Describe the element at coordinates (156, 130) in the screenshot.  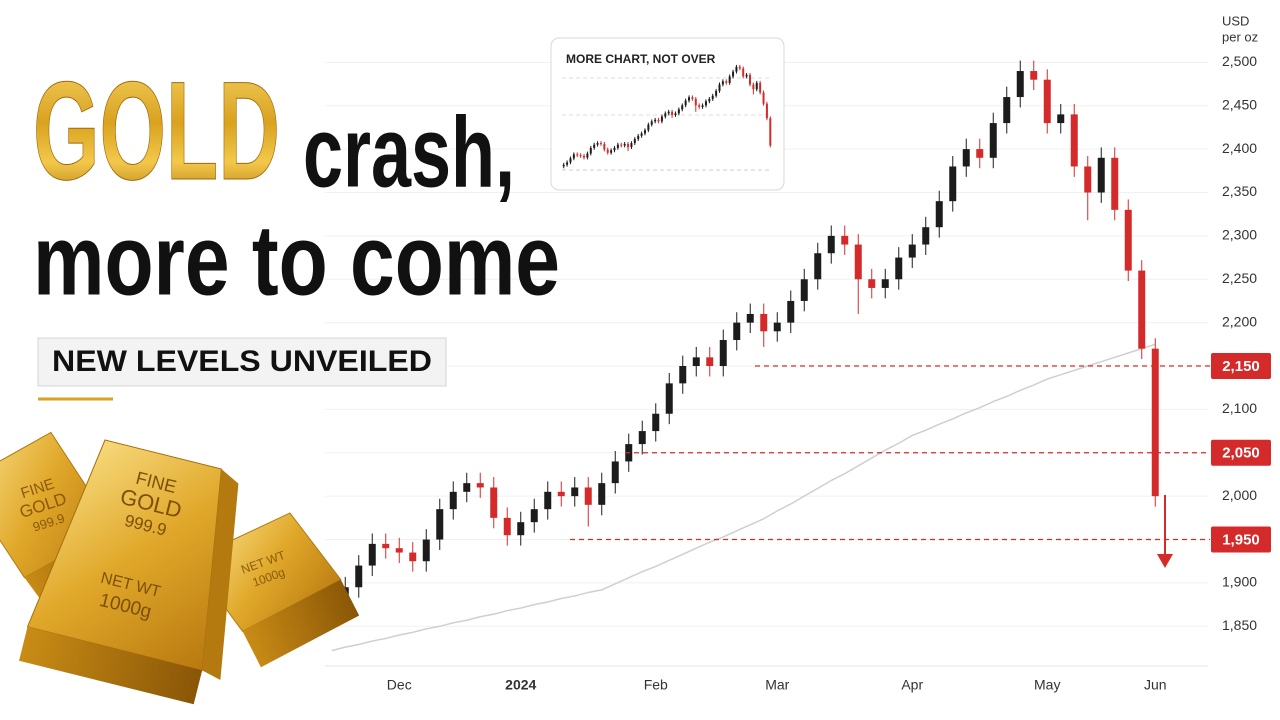
I see `headline-gold: GOLD` at that location.